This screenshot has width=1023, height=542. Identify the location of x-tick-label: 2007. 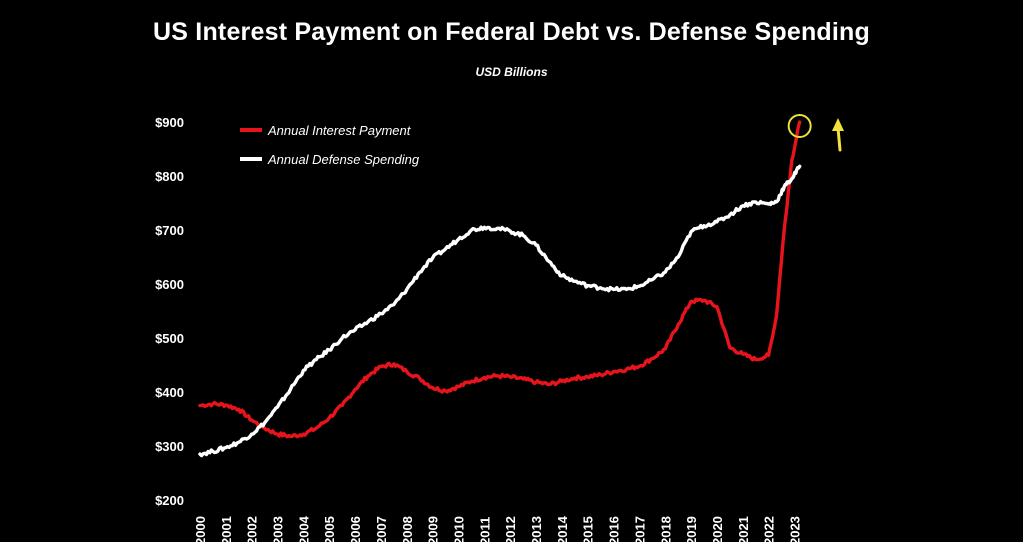
(381, 529).